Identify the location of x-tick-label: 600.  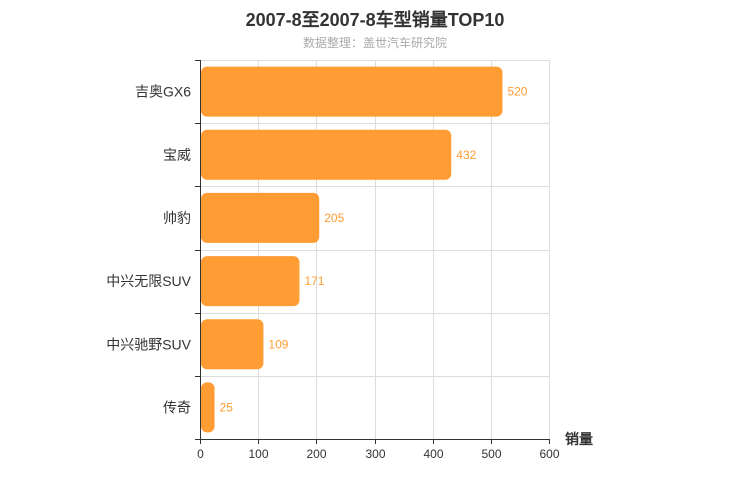
(549, 454).